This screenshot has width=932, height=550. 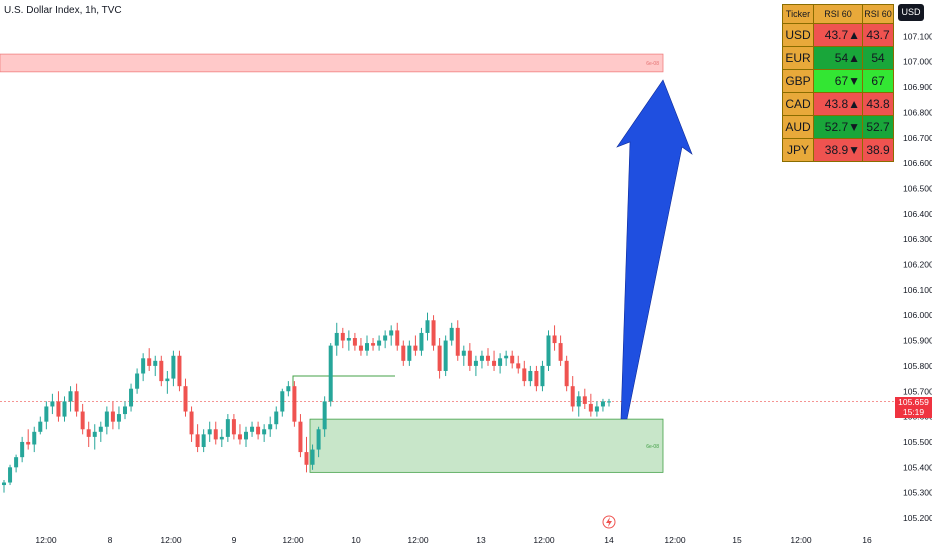 What do you see at coordinates (917, 442) in the screenshot?
I see `y-tick-label: 105.500` at bounding box center [917, 442].